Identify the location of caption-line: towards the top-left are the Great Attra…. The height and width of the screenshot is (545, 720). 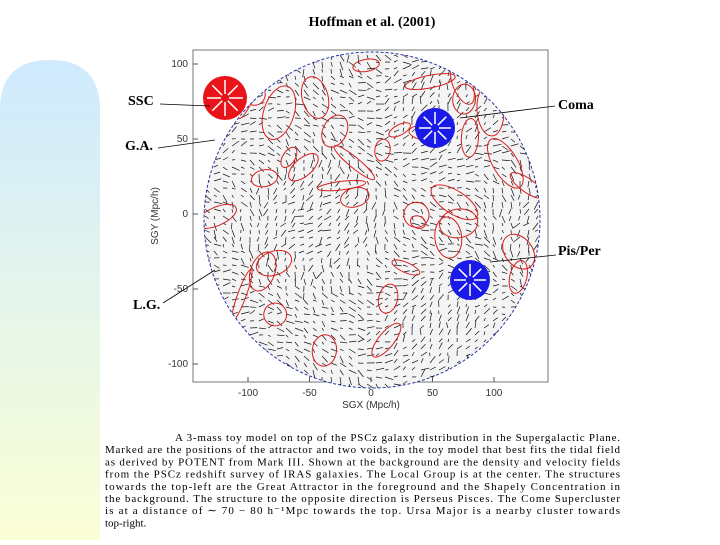
(362, 487).